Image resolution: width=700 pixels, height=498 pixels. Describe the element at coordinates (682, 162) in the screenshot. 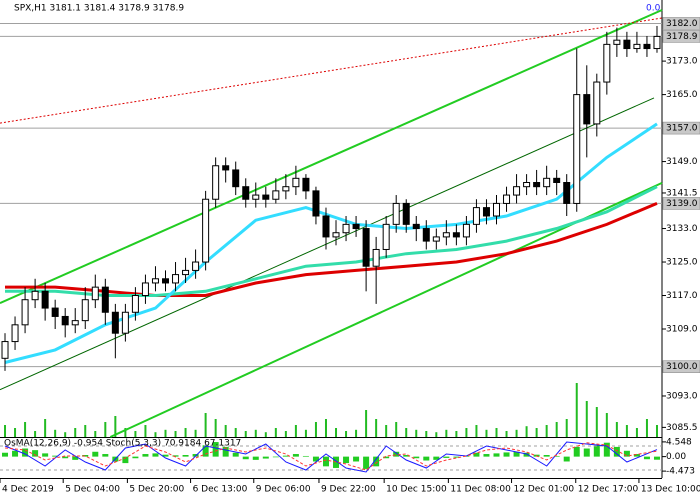

I see `y-tick-label: 3149.0` at that location.